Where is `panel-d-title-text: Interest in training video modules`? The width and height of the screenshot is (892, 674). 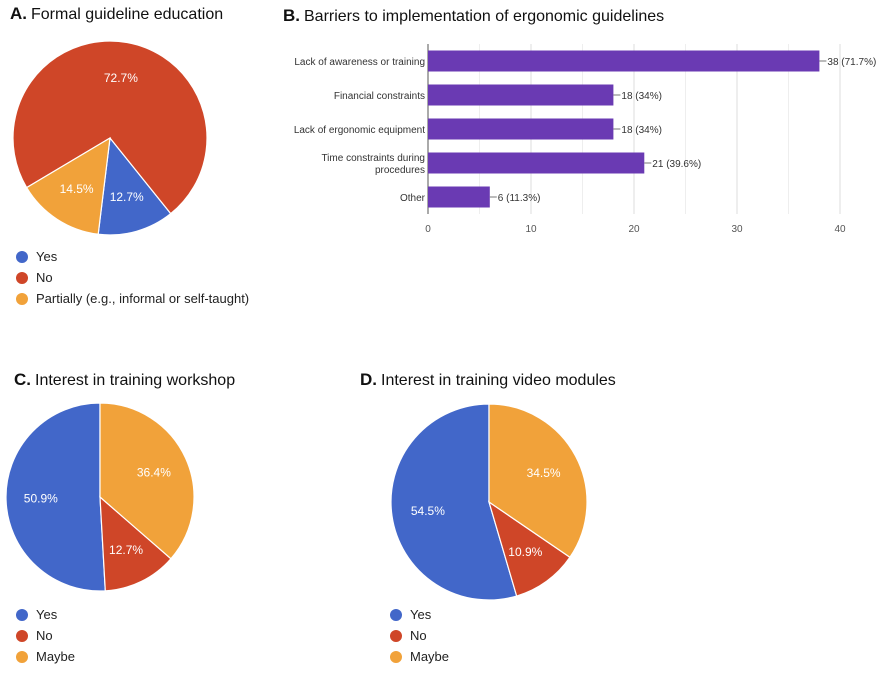 panel-d-title-text: Interest in training video modules is located at coordinates (498, 380).